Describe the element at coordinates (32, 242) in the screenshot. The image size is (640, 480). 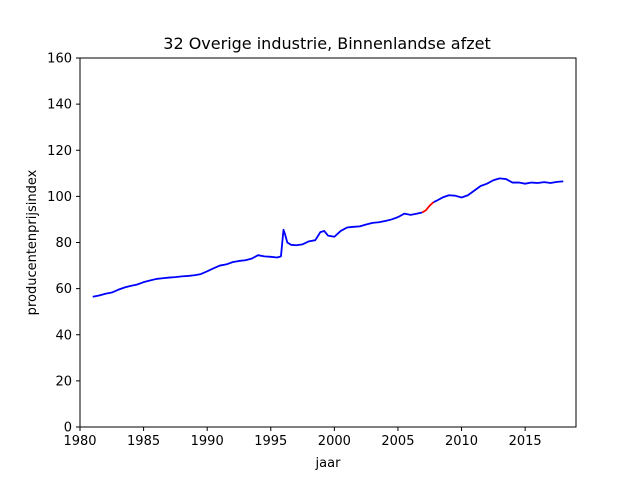
I see `y-axis-label: producentenprijsindex` at that location.